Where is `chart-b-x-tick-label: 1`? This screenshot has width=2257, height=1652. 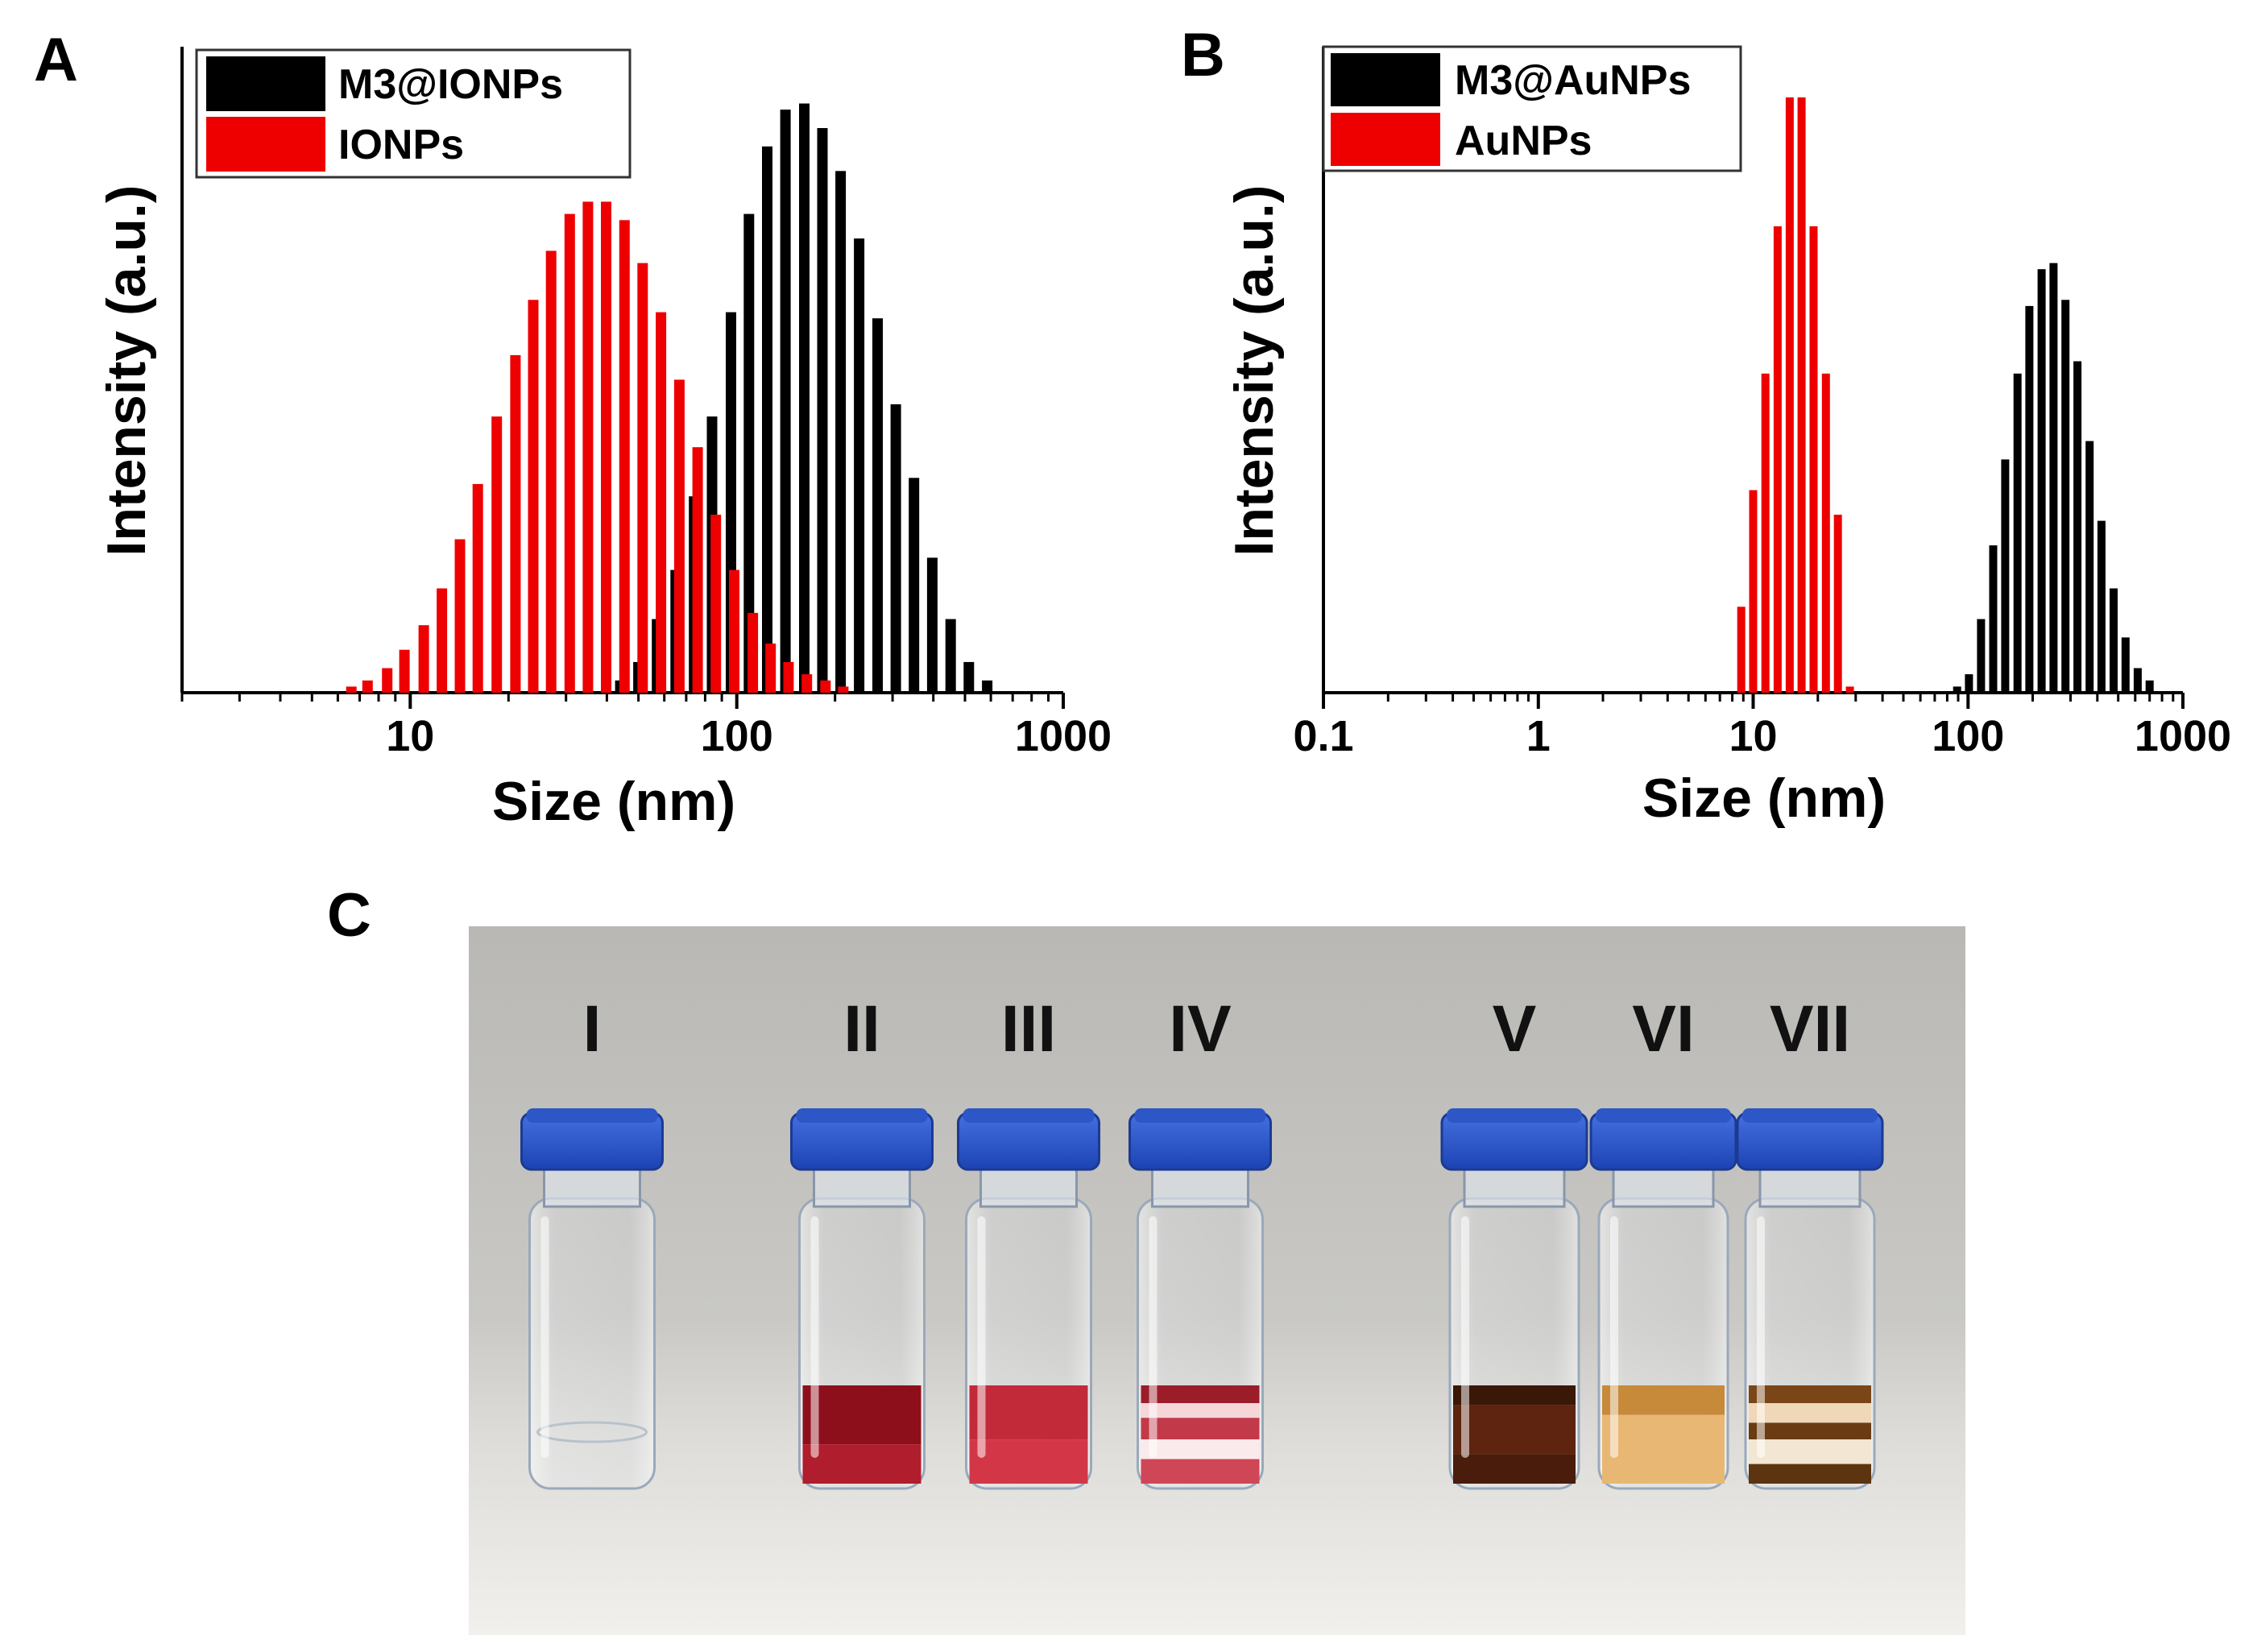 chart-b-x-tick-label: 1 is located at coordinates (1538, 736).